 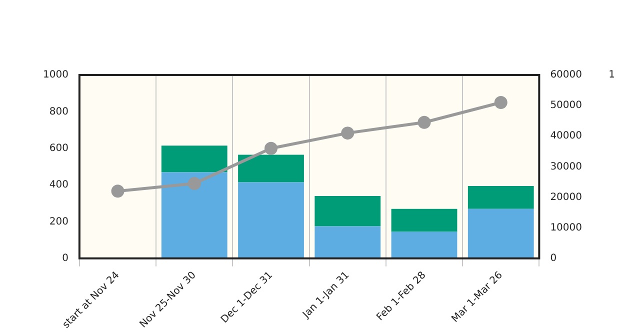 What do you see at coordinates (58, 185) in the screenshot?
I see `y-tick-label: 400` at bounding box center [58, 185].